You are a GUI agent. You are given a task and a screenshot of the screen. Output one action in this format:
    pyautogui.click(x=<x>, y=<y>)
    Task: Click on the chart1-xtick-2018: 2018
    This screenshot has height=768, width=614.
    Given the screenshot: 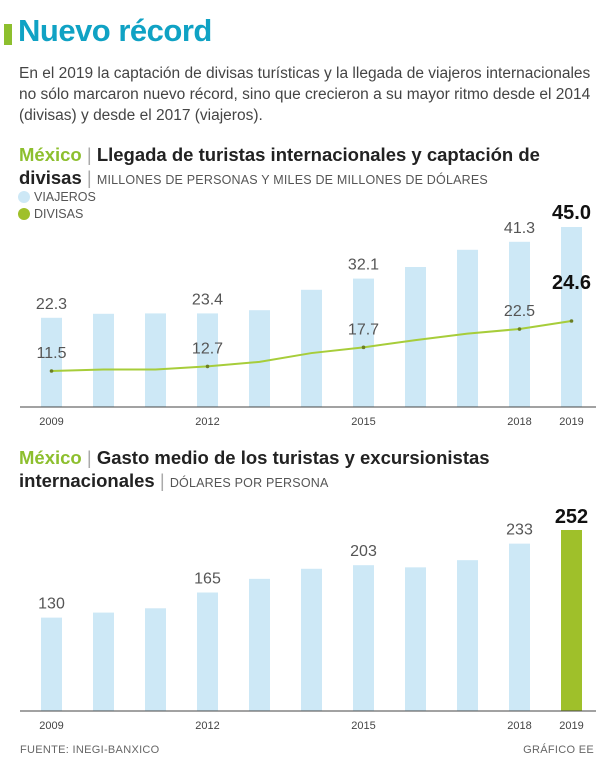 What is the action you would take?
    pyautogui.click(x=519, y=422)
    